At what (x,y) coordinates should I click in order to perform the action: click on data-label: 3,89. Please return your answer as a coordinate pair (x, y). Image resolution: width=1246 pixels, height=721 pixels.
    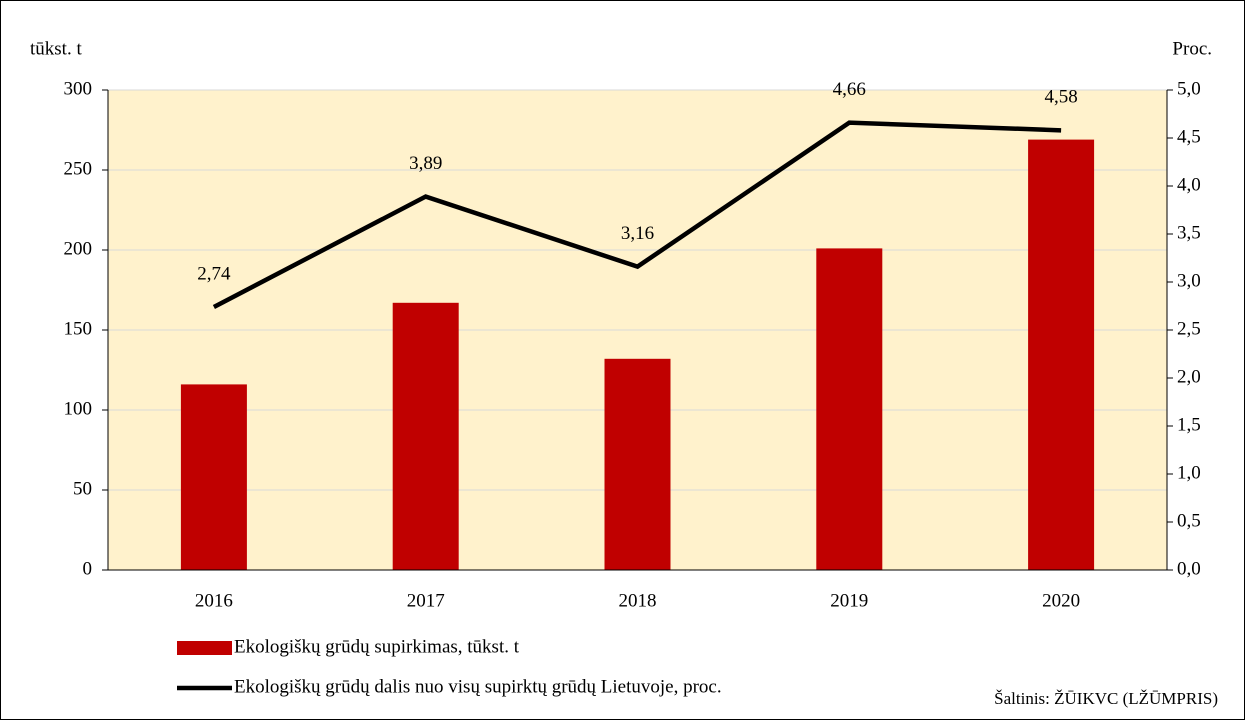
    Looking at the image, I should click on (425, 163).